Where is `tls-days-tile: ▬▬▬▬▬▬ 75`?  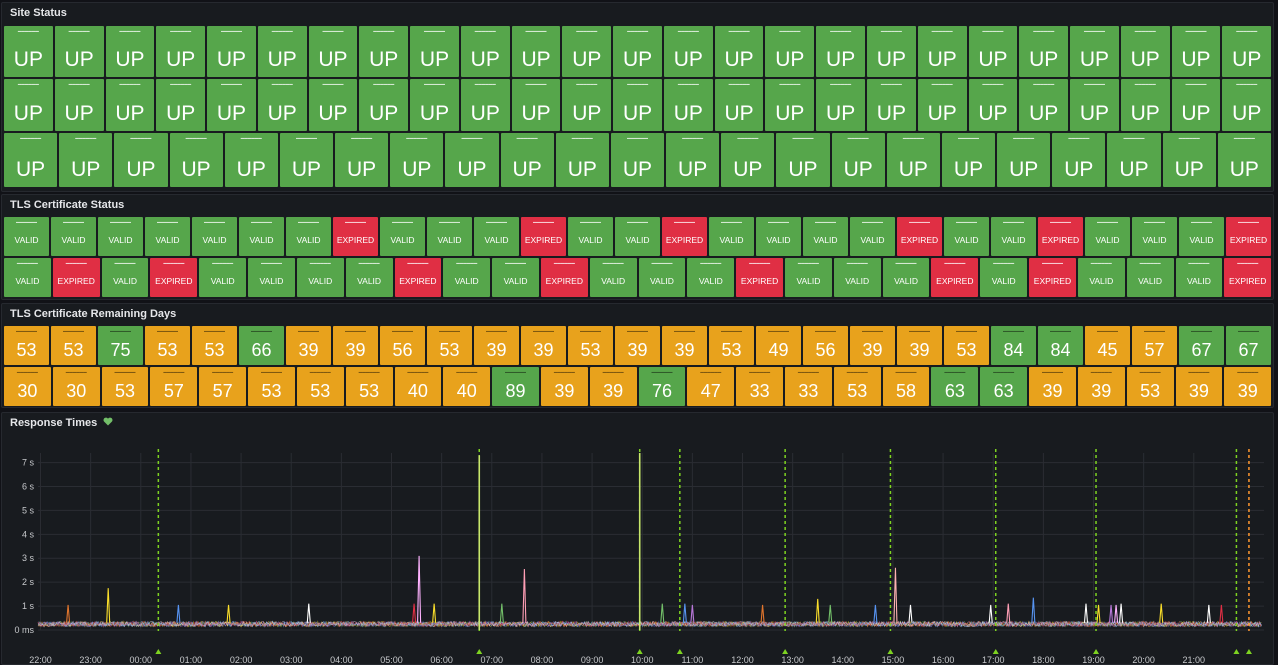
tls-days-tile: ▬▬▬▬▬▬ 75 is located at coordinates (120, 345).